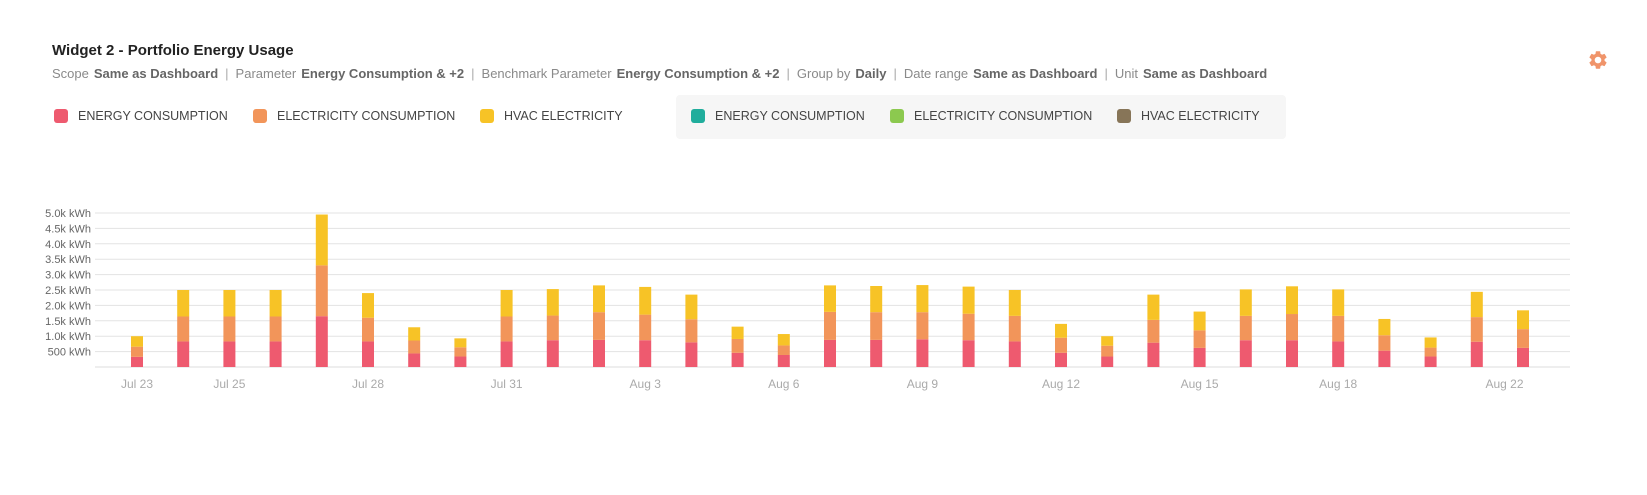 This screenshot has width=1647, height=495. I want to click on x-tick-label: Jul 28, so click(368, 384).